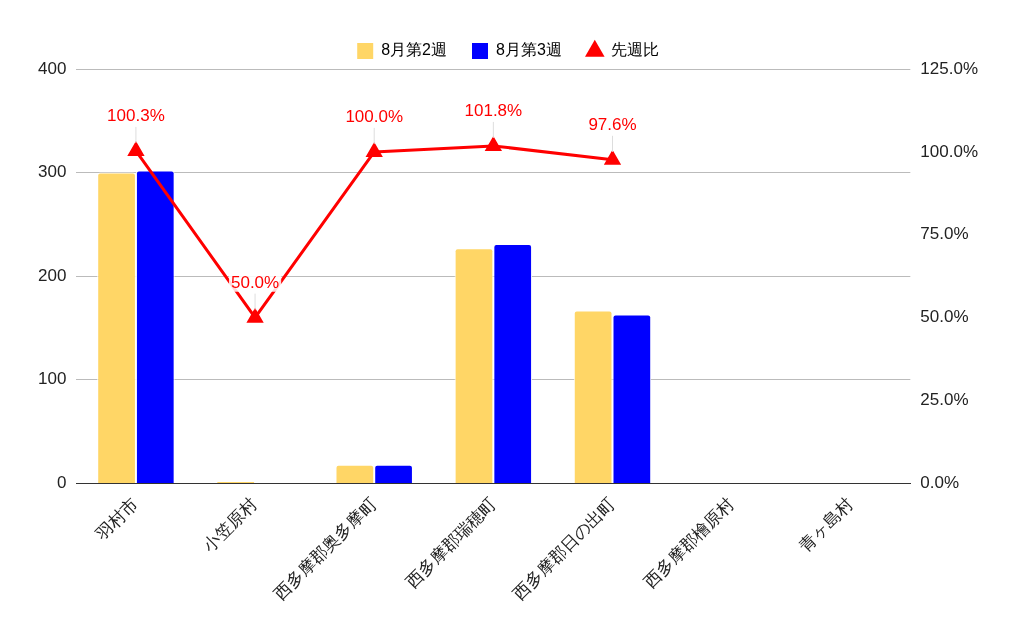 The height and width of the screenshot is (633, 1024). Describe the element at coordinates (136, 116) in the screenshot. I see `data-label: 100.3%` at that location.